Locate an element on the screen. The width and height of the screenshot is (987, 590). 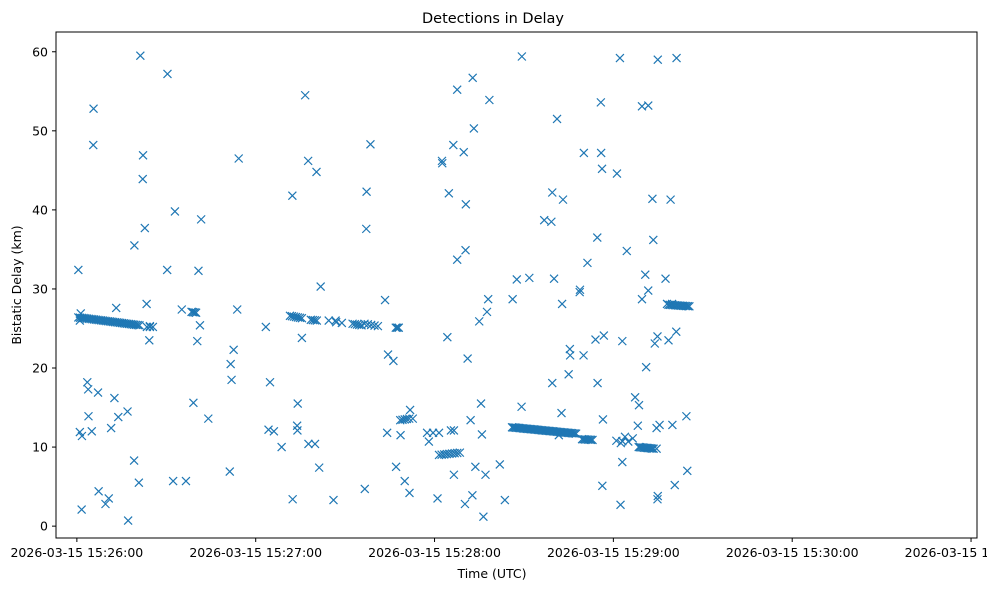
y-tick-label: 0 is located at coordinates (44, 526).